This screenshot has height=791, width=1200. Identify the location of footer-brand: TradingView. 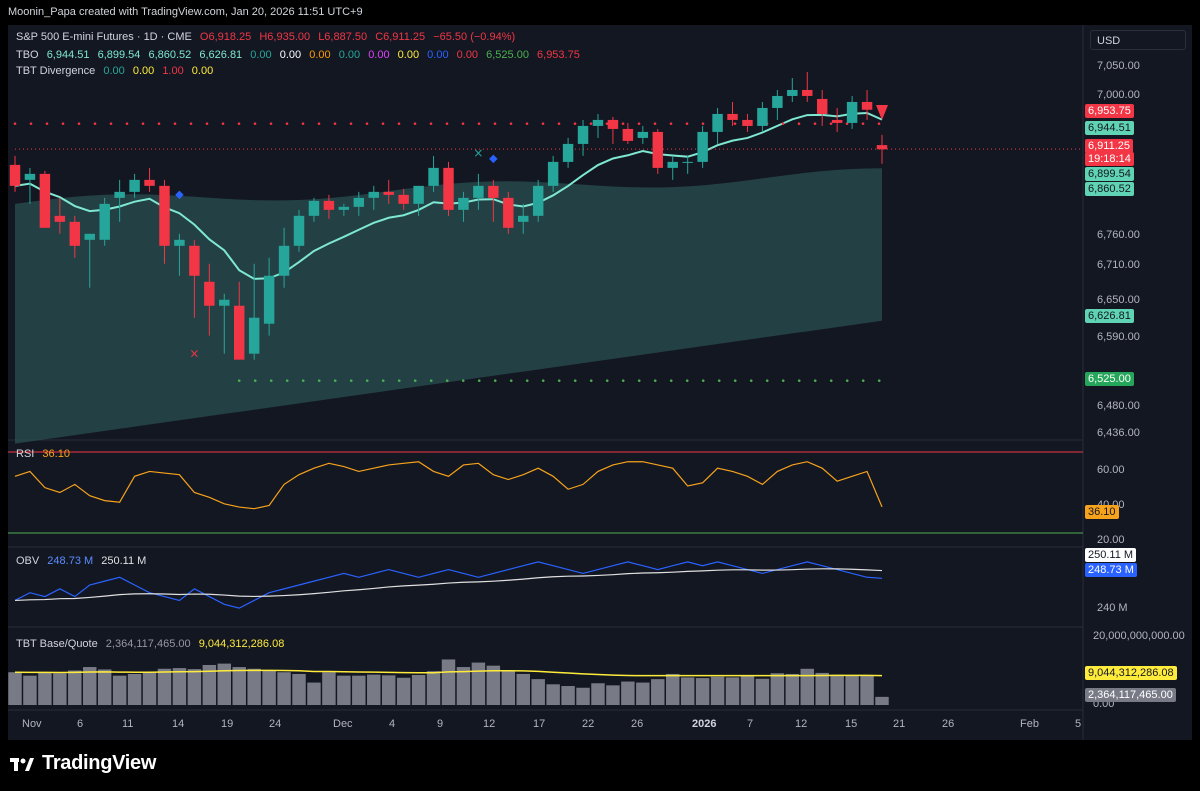
(83, 763).